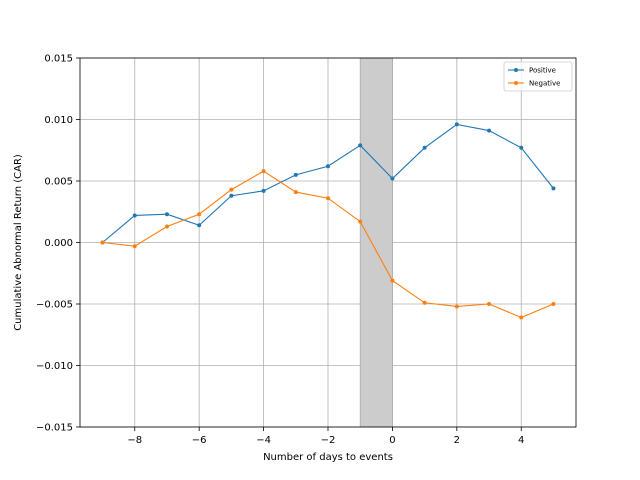 The height and width of the screenshot is (480, 640). Describe the element at coordinates (58, 182) in the screenshot. I see `y-tick-label: 0.005` at that location.